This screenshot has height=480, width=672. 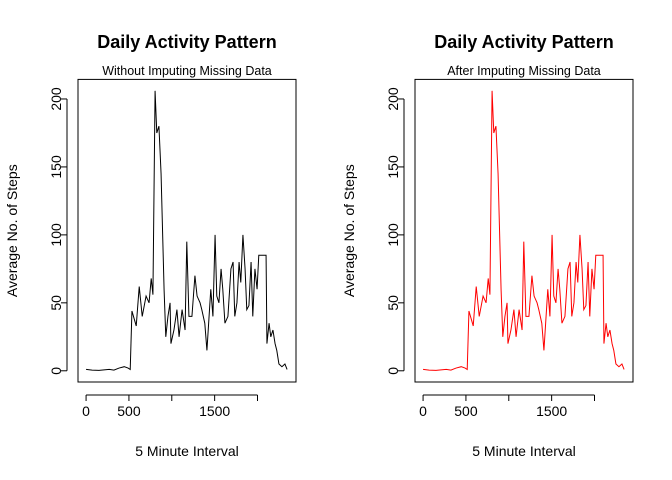 What do you see at coordinates (524, 71) in the screenshot?
I see `chart-subtitle: After Imputing Missing Data` at bounding box center [524, 71].